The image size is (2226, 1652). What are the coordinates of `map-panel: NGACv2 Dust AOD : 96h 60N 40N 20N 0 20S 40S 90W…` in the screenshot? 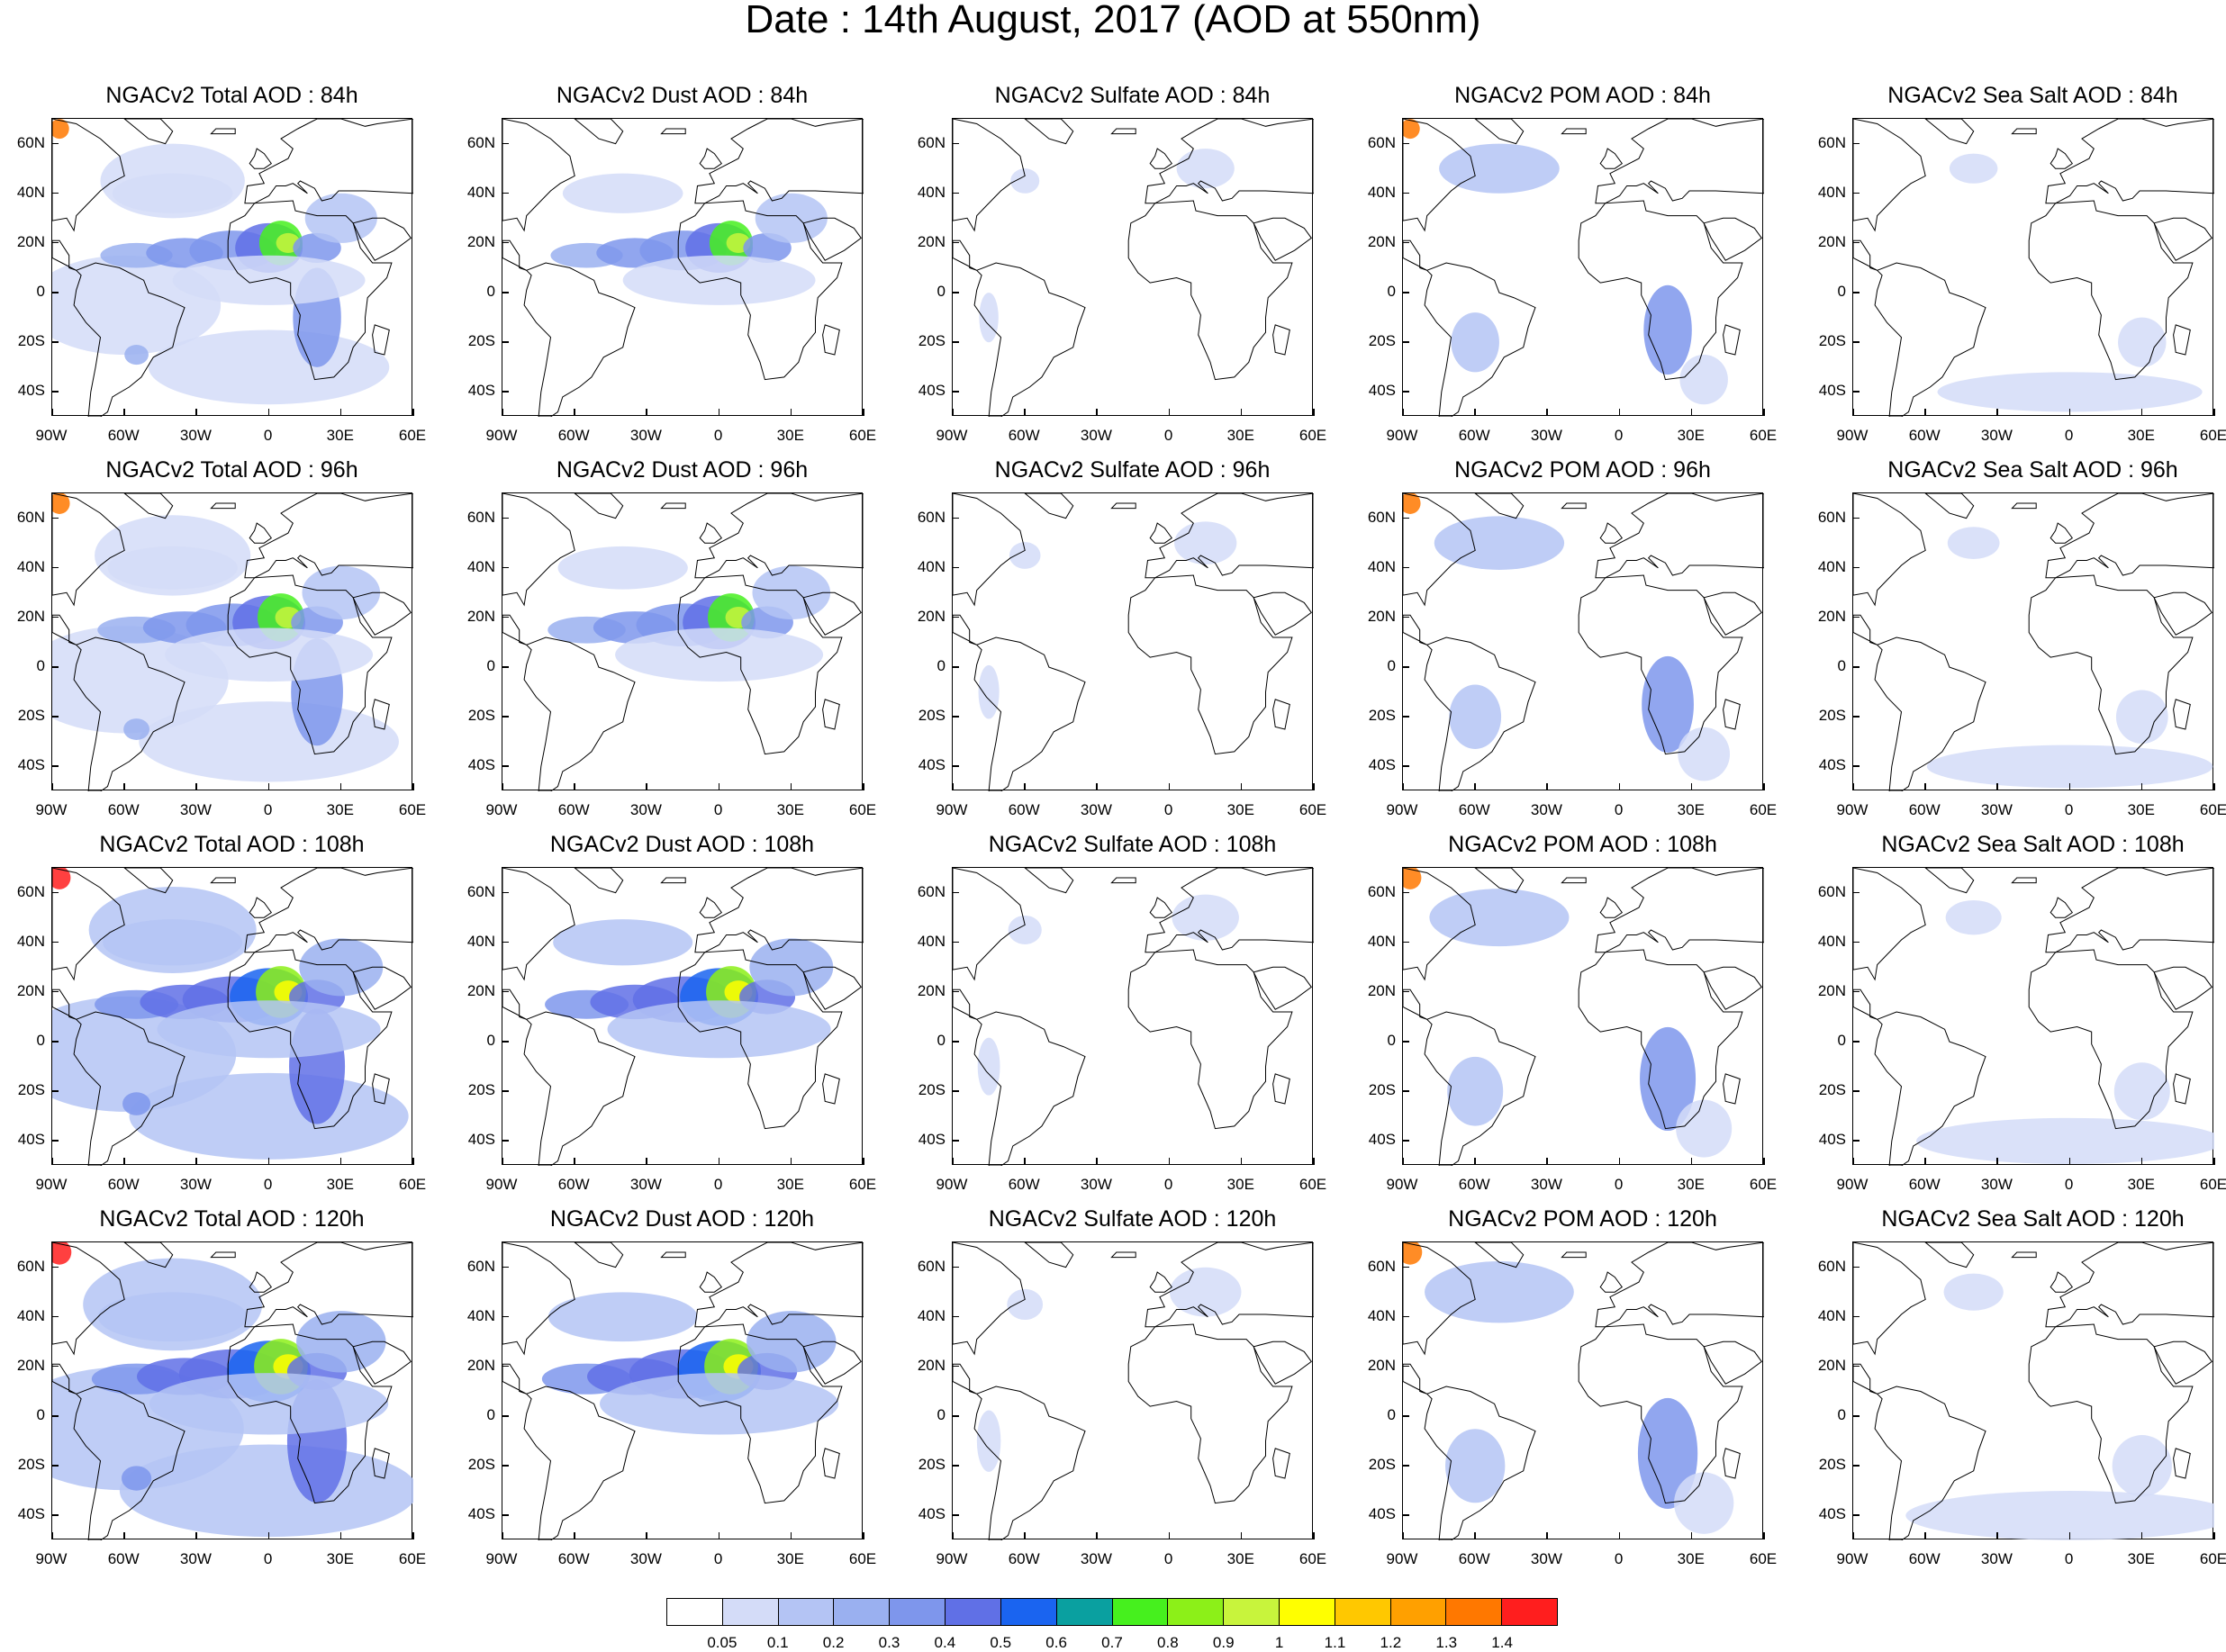 It's located at (676, 646).